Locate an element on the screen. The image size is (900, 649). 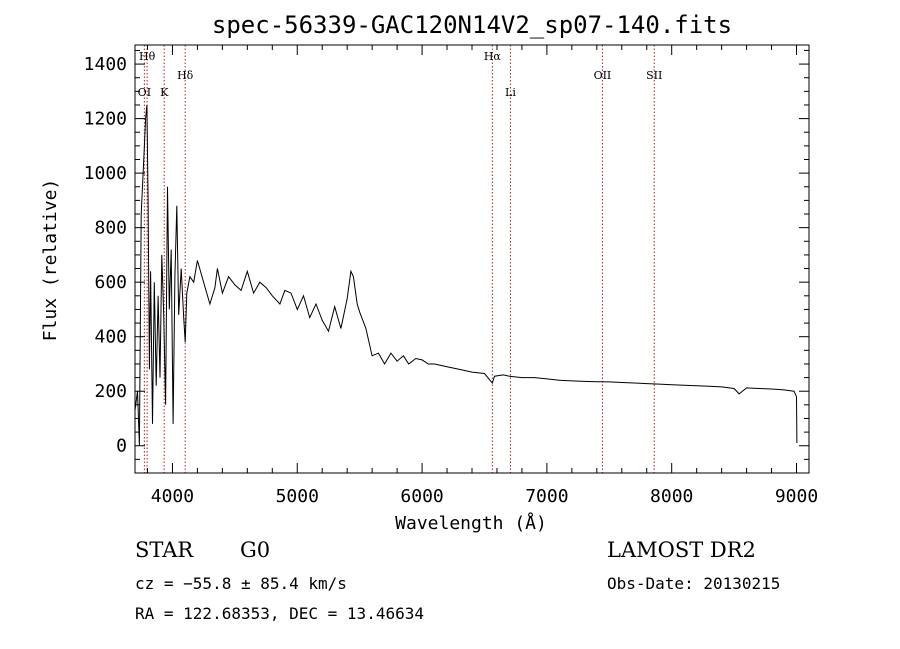
x-tick-label: 6000 is located at coordinates (421, 496).